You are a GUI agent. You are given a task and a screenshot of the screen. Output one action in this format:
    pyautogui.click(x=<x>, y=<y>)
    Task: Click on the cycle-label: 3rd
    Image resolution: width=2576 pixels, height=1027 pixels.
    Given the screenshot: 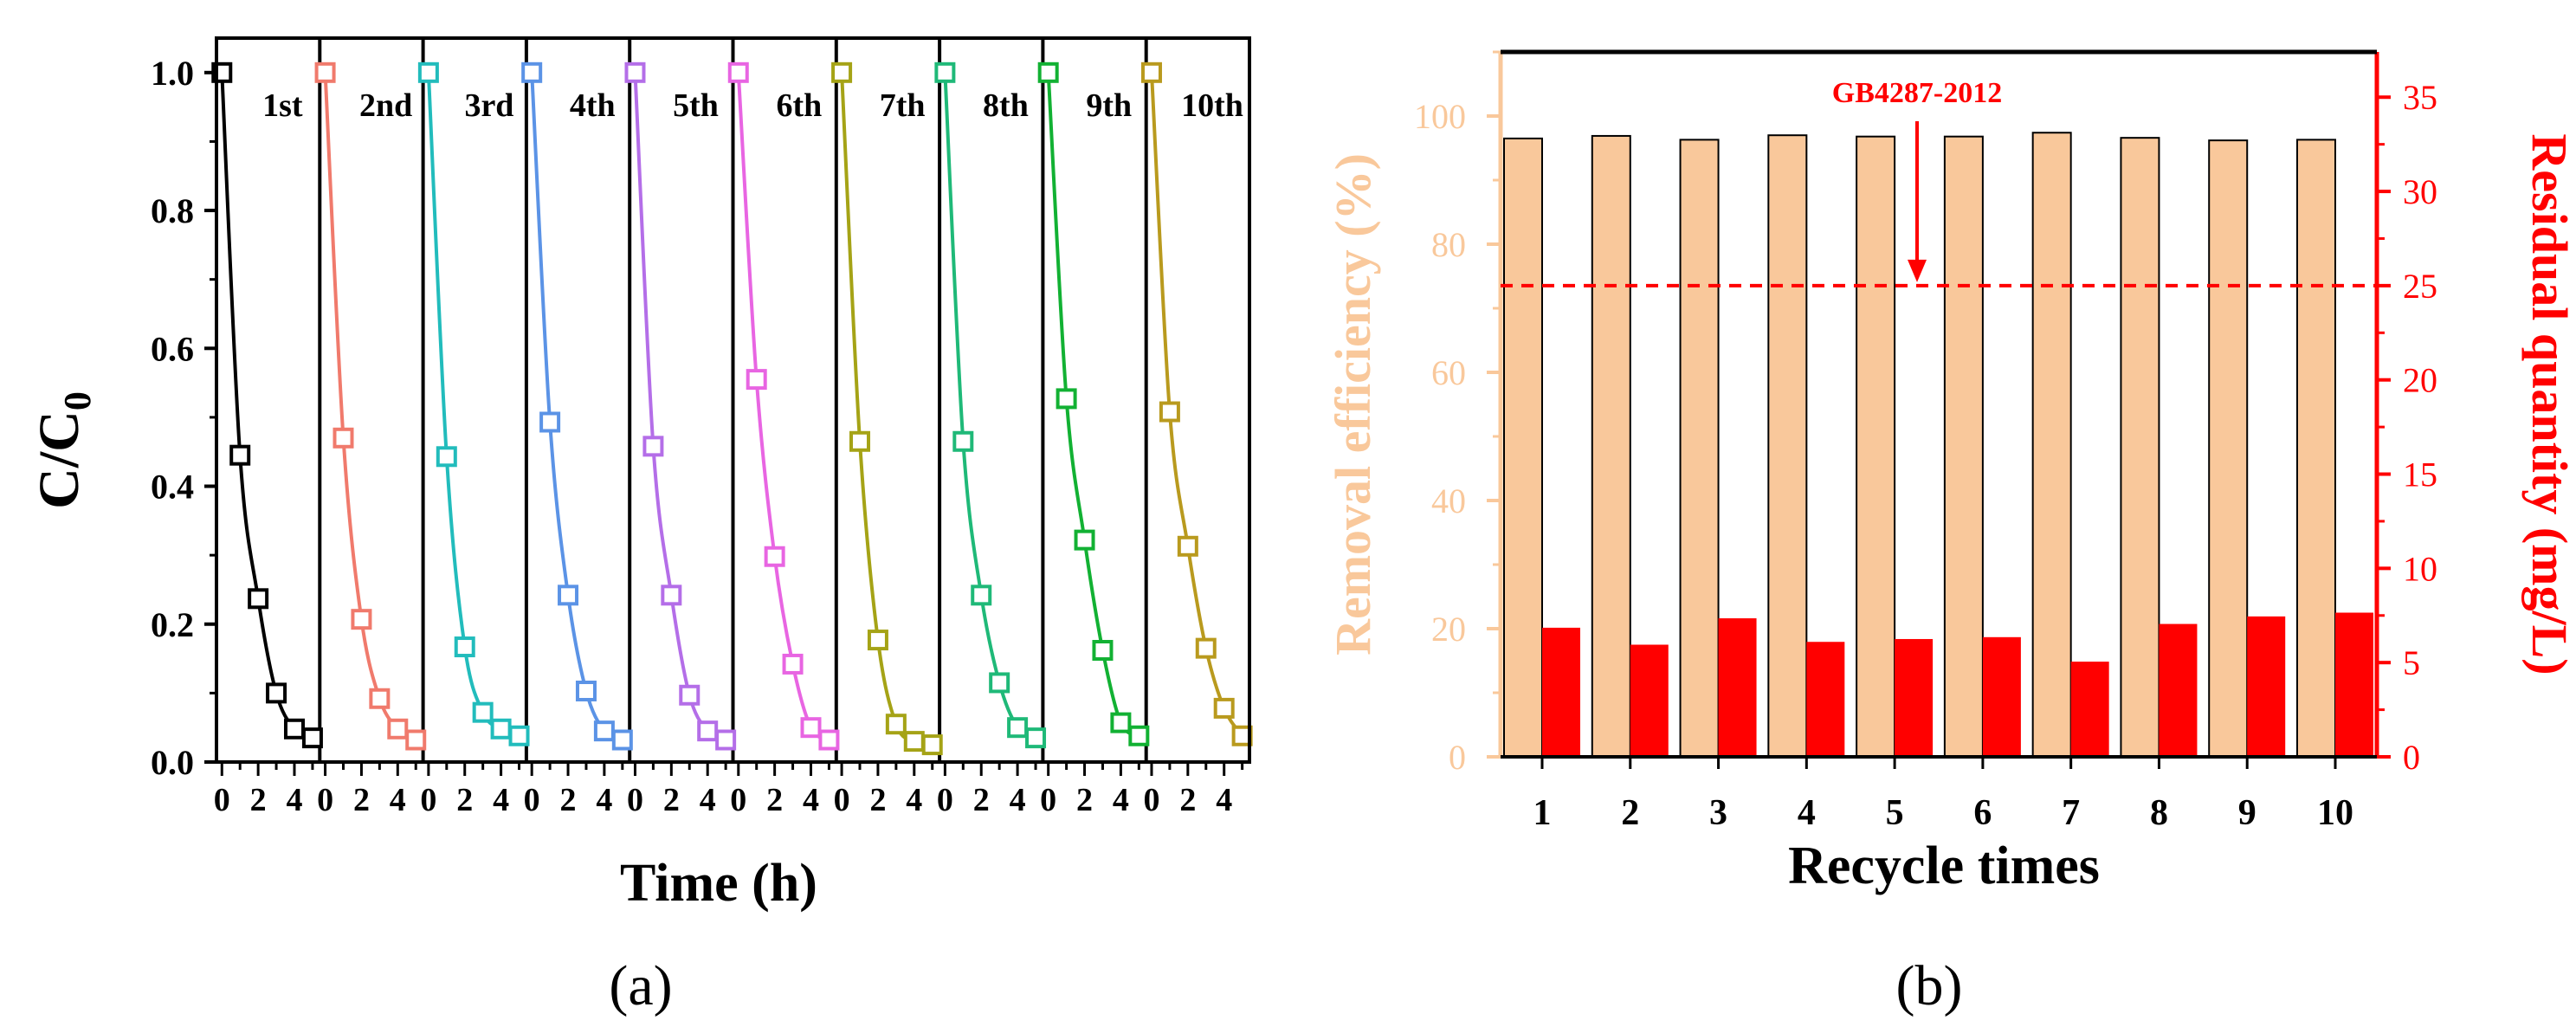 What is the action you would take?
    pyautogui.click(x=489, y=106)
    